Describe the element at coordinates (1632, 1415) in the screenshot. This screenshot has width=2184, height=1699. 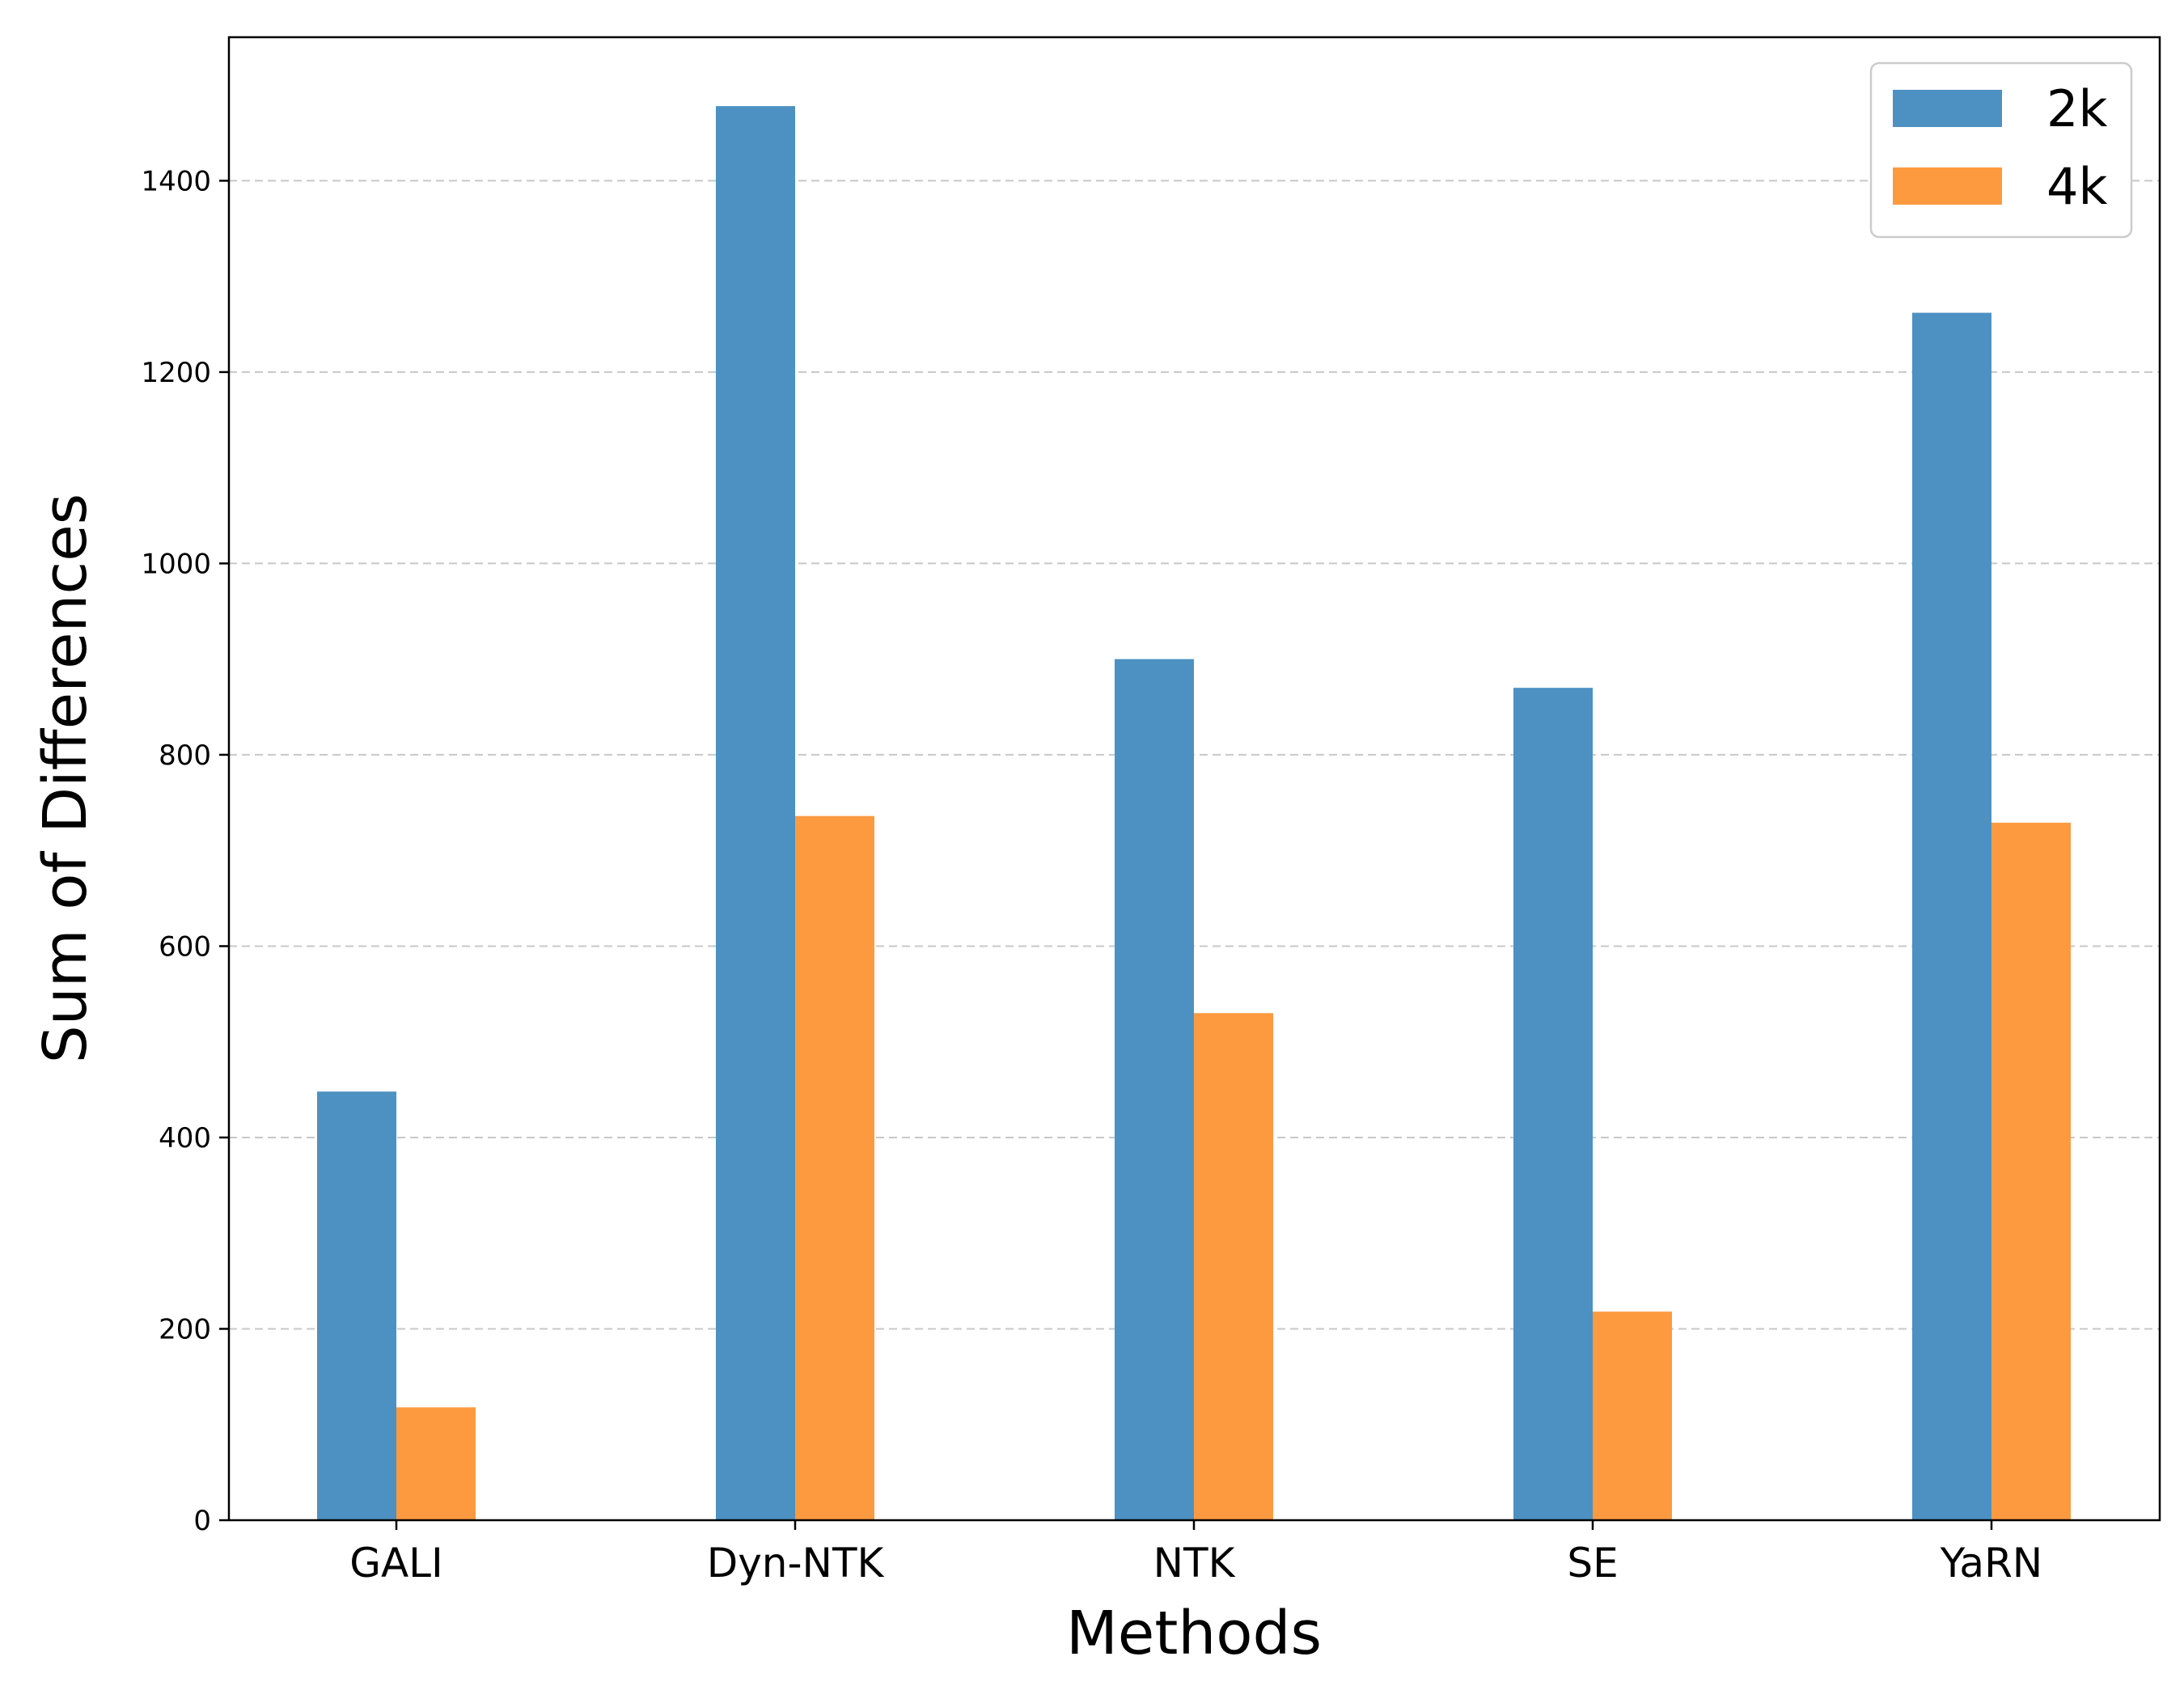
I see `bar-4k-SE` at that location.